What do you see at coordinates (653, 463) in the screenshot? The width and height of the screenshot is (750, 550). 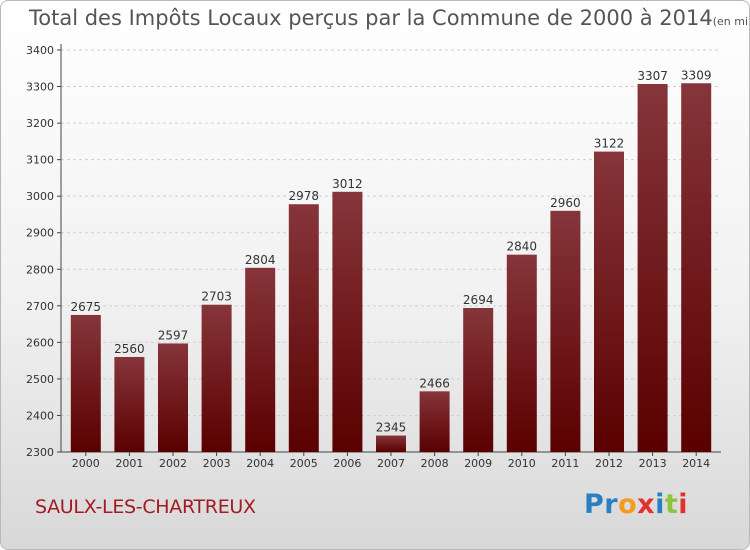 I see `x-tick-label-2013: 2013` at bounding box center [653, 463].